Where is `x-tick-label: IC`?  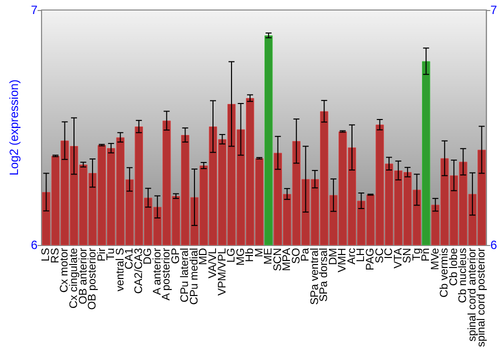
x-tick-label: IC is located at coordinates (389, 253).